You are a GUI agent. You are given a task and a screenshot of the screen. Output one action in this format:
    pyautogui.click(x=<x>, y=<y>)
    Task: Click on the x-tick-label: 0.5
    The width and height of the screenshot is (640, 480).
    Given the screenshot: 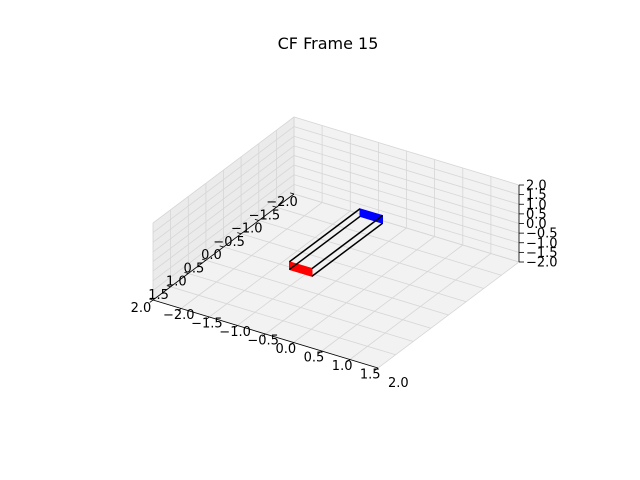 What is the action you would take?
    pyautogui.click(x=194, y=268)
    